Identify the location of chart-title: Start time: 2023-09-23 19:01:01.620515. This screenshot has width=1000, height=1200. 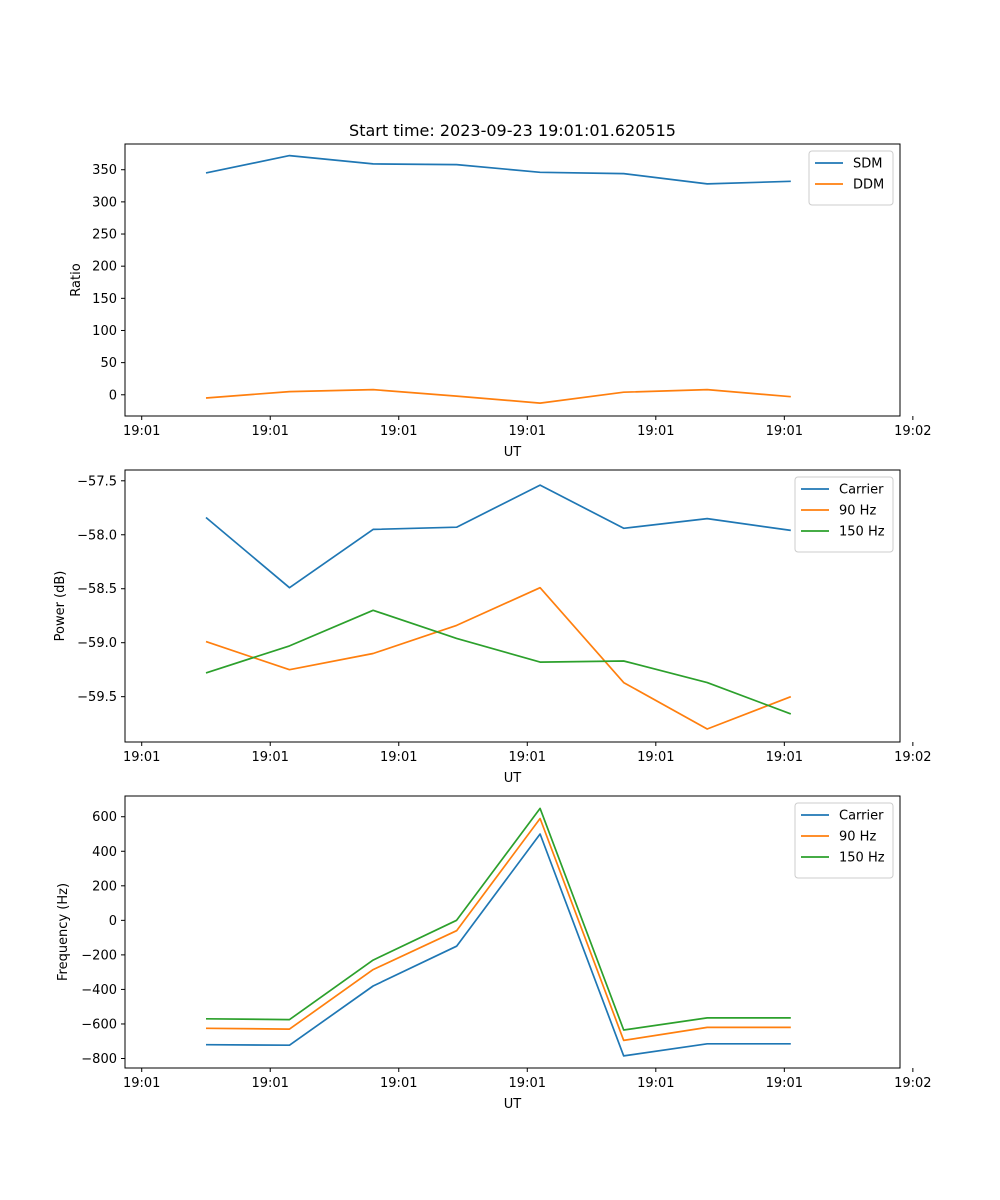
(512, 130).